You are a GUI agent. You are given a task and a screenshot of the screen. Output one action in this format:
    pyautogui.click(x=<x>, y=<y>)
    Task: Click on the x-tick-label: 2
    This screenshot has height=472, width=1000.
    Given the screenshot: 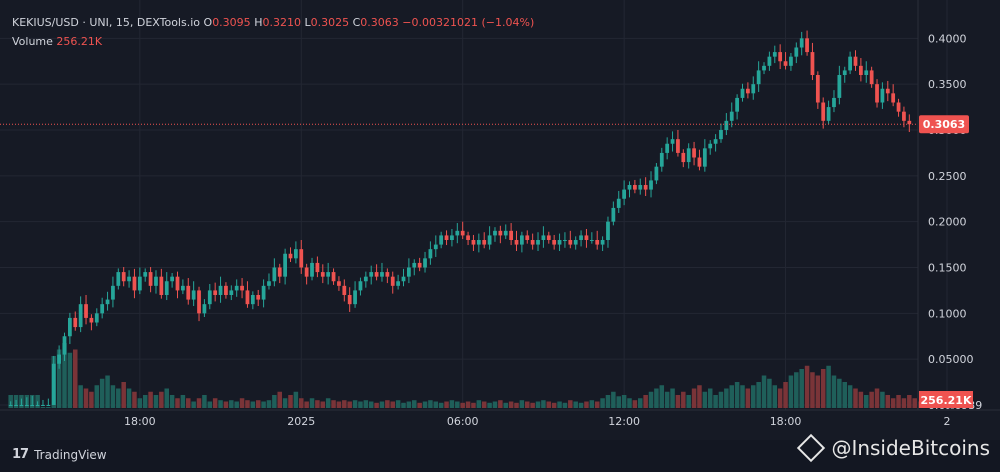 What is the action you would take?
    pyautogui.click(x=946, y=421)
    